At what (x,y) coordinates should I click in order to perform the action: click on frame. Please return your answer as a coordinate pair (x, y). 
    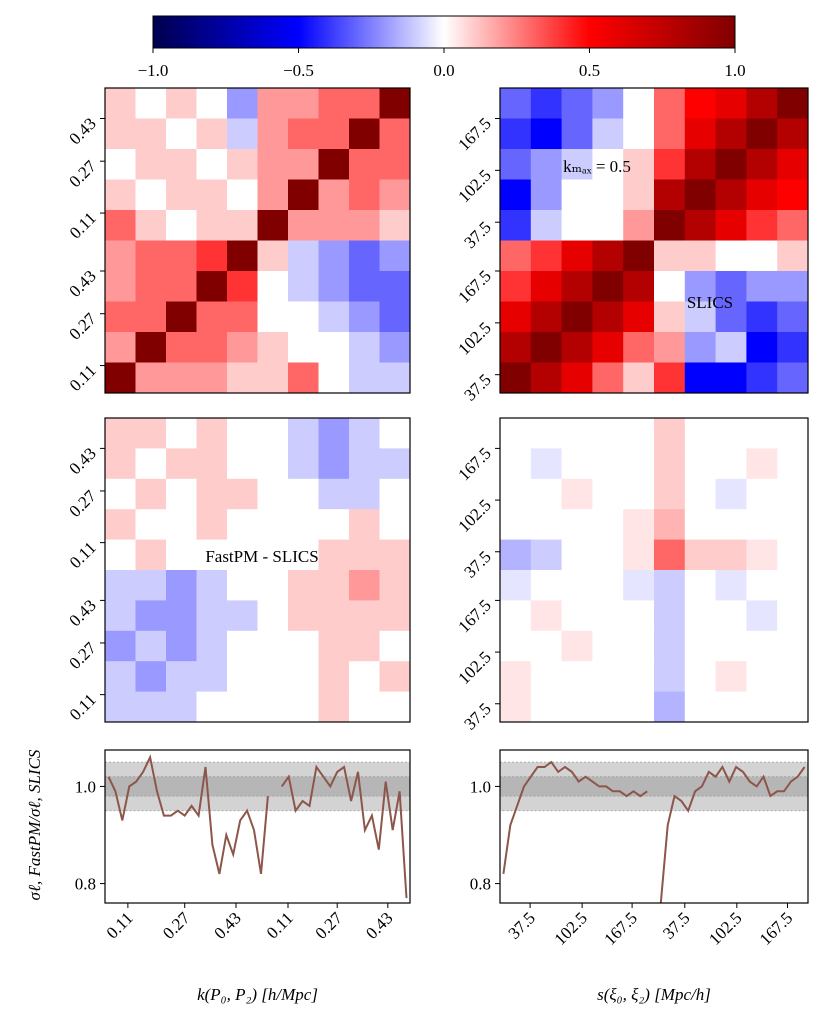
    Looking at the image, I should click on (257, 570).